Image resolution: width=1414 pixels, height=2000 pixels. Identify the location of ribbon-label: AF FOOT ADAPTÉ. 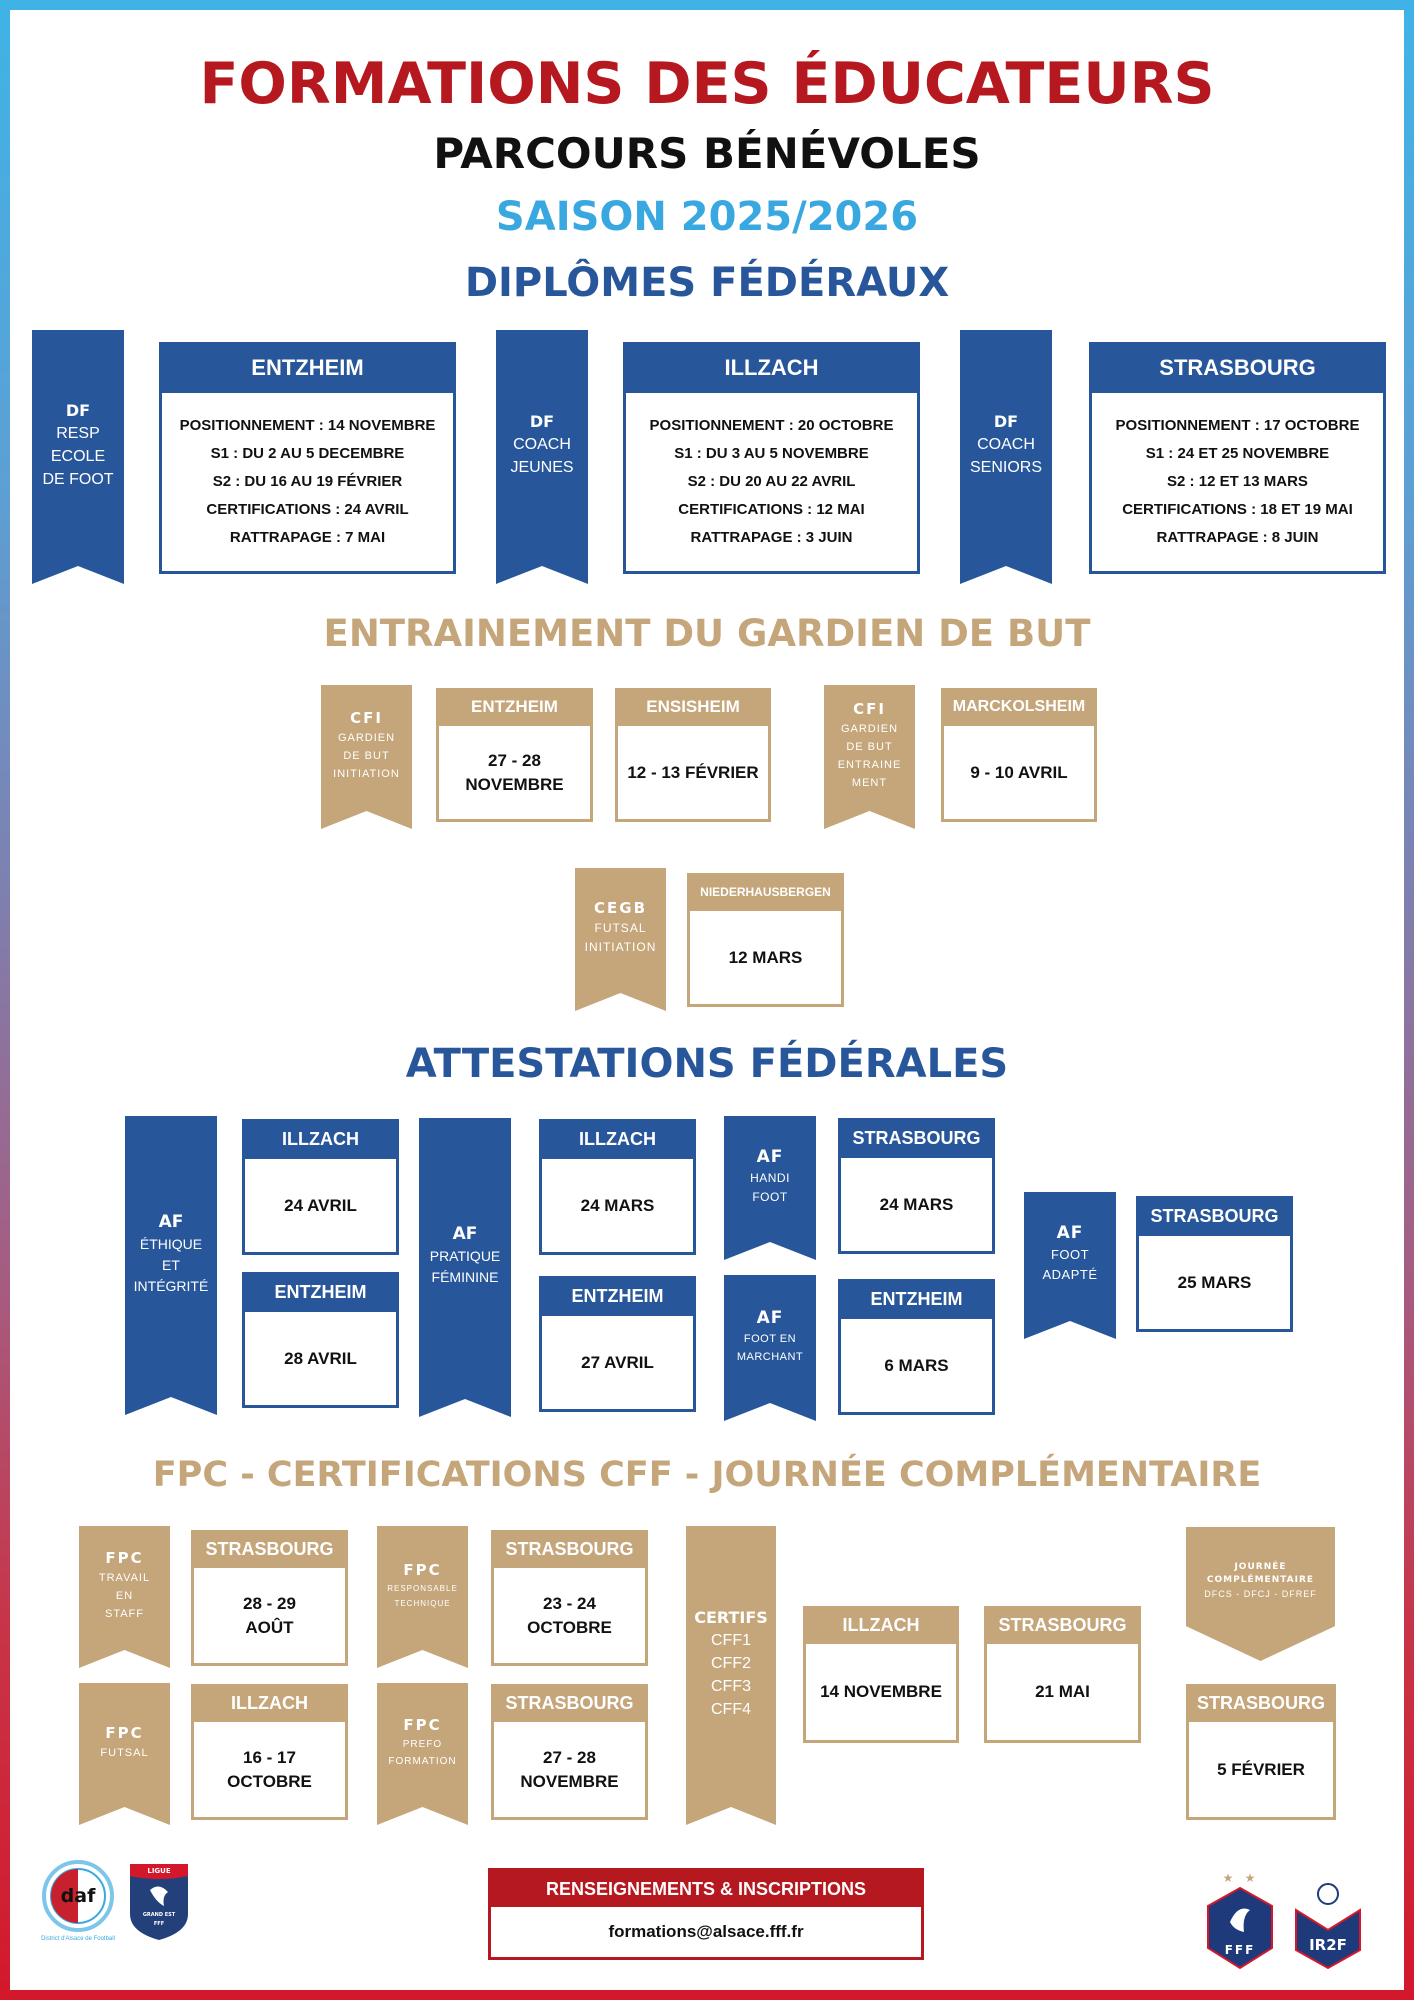
(1070, 1265).